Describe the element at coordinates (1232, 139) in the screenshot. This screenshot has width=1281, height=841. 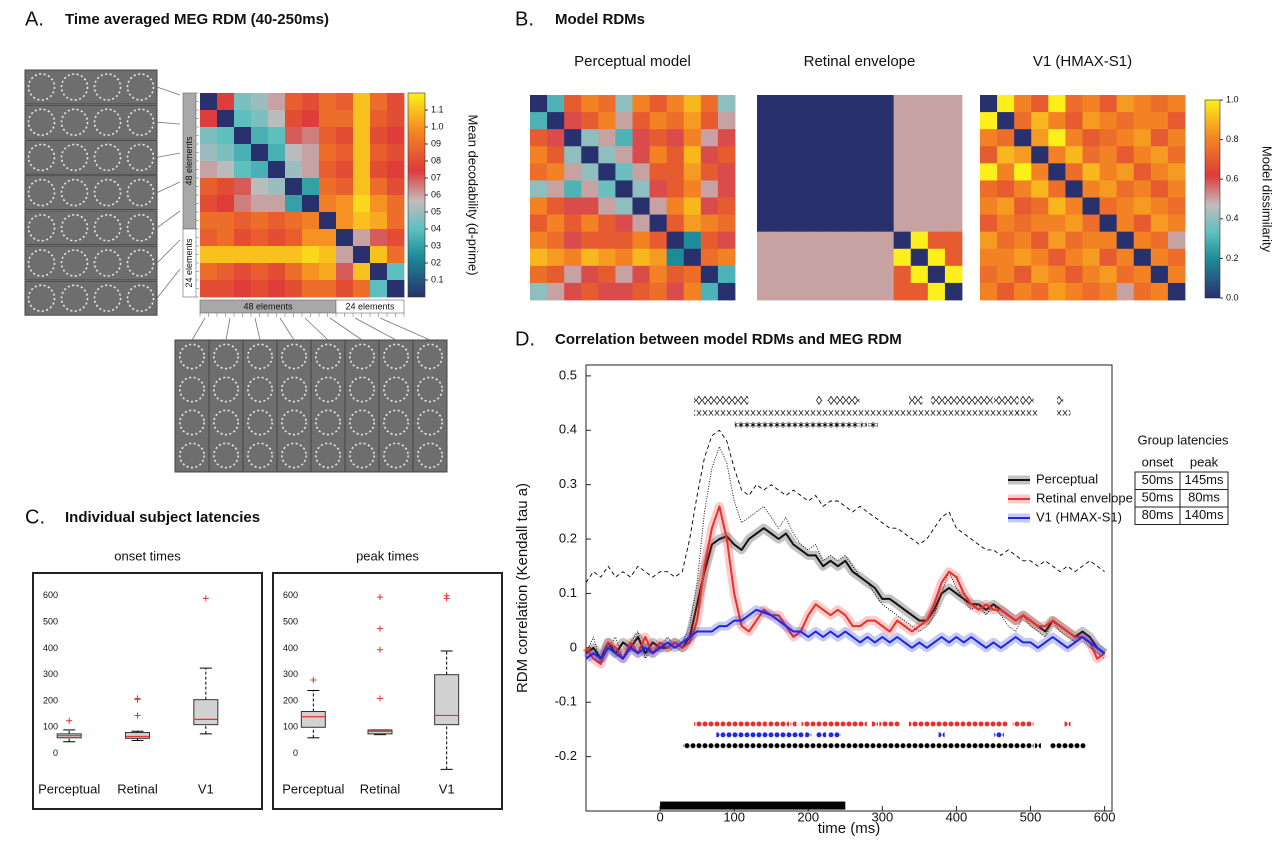
I see `colorbar-tick-label: 0.8` at that location.